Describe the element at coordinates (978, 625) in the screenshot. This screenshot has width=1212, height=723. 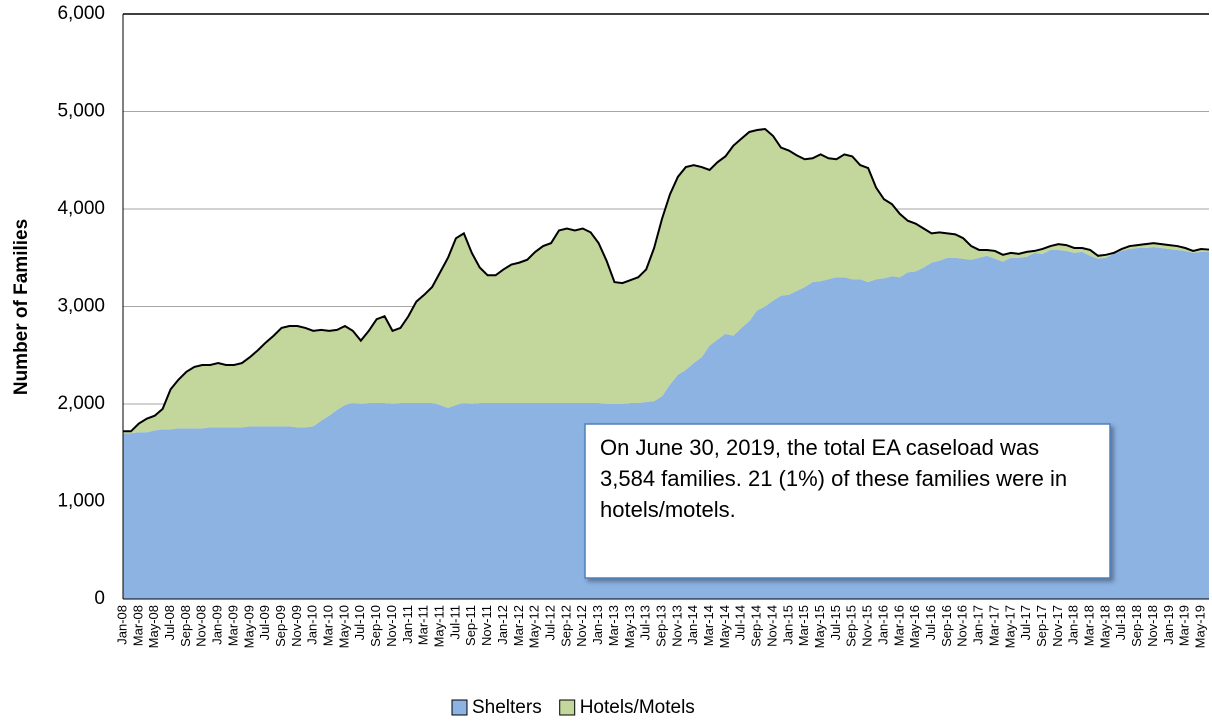
I see `x-tick-label: Jan-17` at that location.